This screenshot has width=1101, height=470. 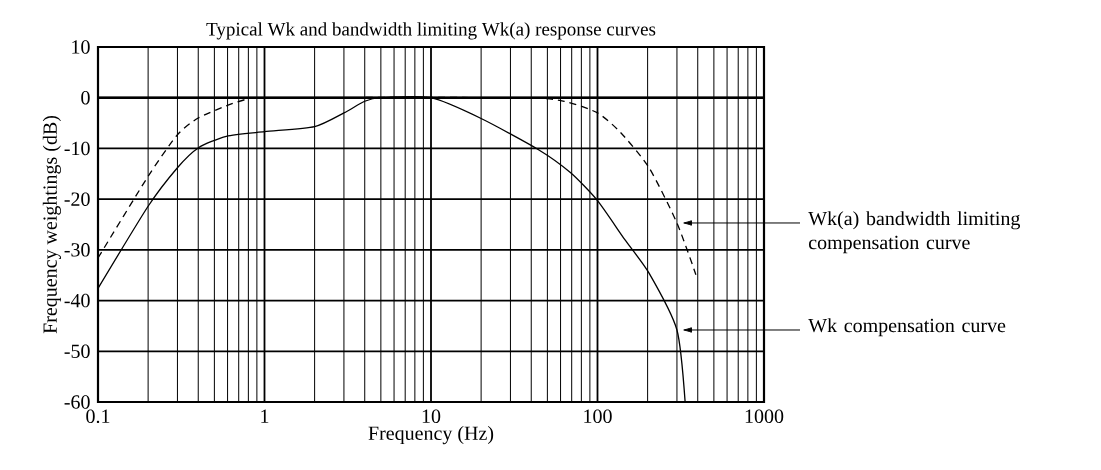 I want to click on y-tick-label: -10, so click(x=77, y=148).